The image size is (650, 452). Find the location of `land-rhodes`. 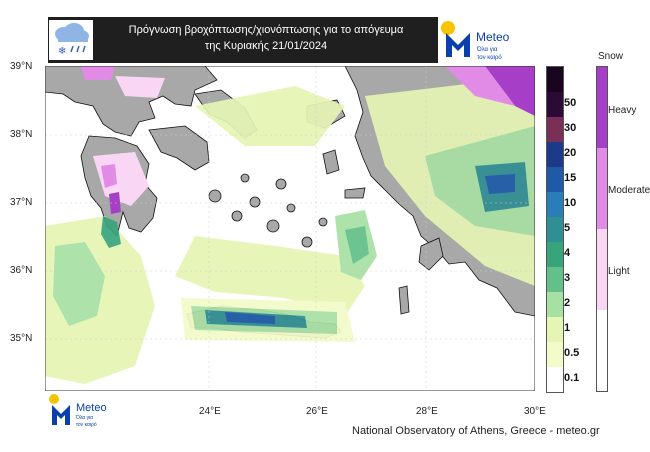

land-rhodes is located at coordinates (431, 254).